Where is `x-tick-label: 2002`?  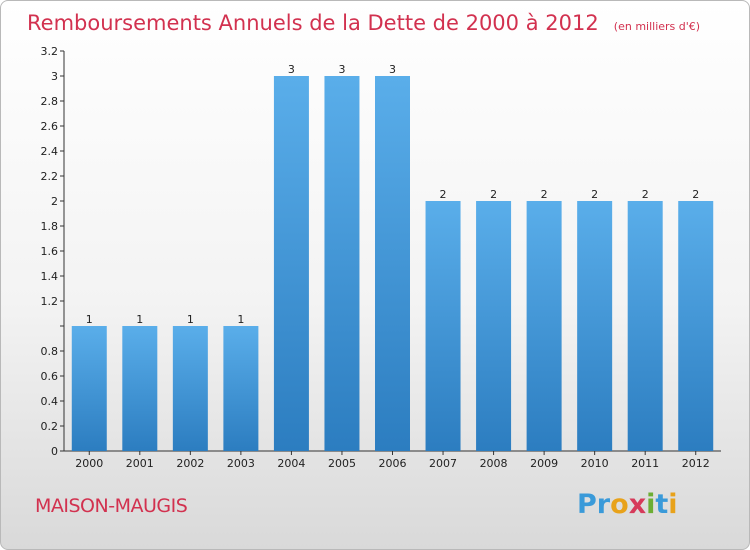
x-tick-label: 2002 is located at coordinates (190, 463).